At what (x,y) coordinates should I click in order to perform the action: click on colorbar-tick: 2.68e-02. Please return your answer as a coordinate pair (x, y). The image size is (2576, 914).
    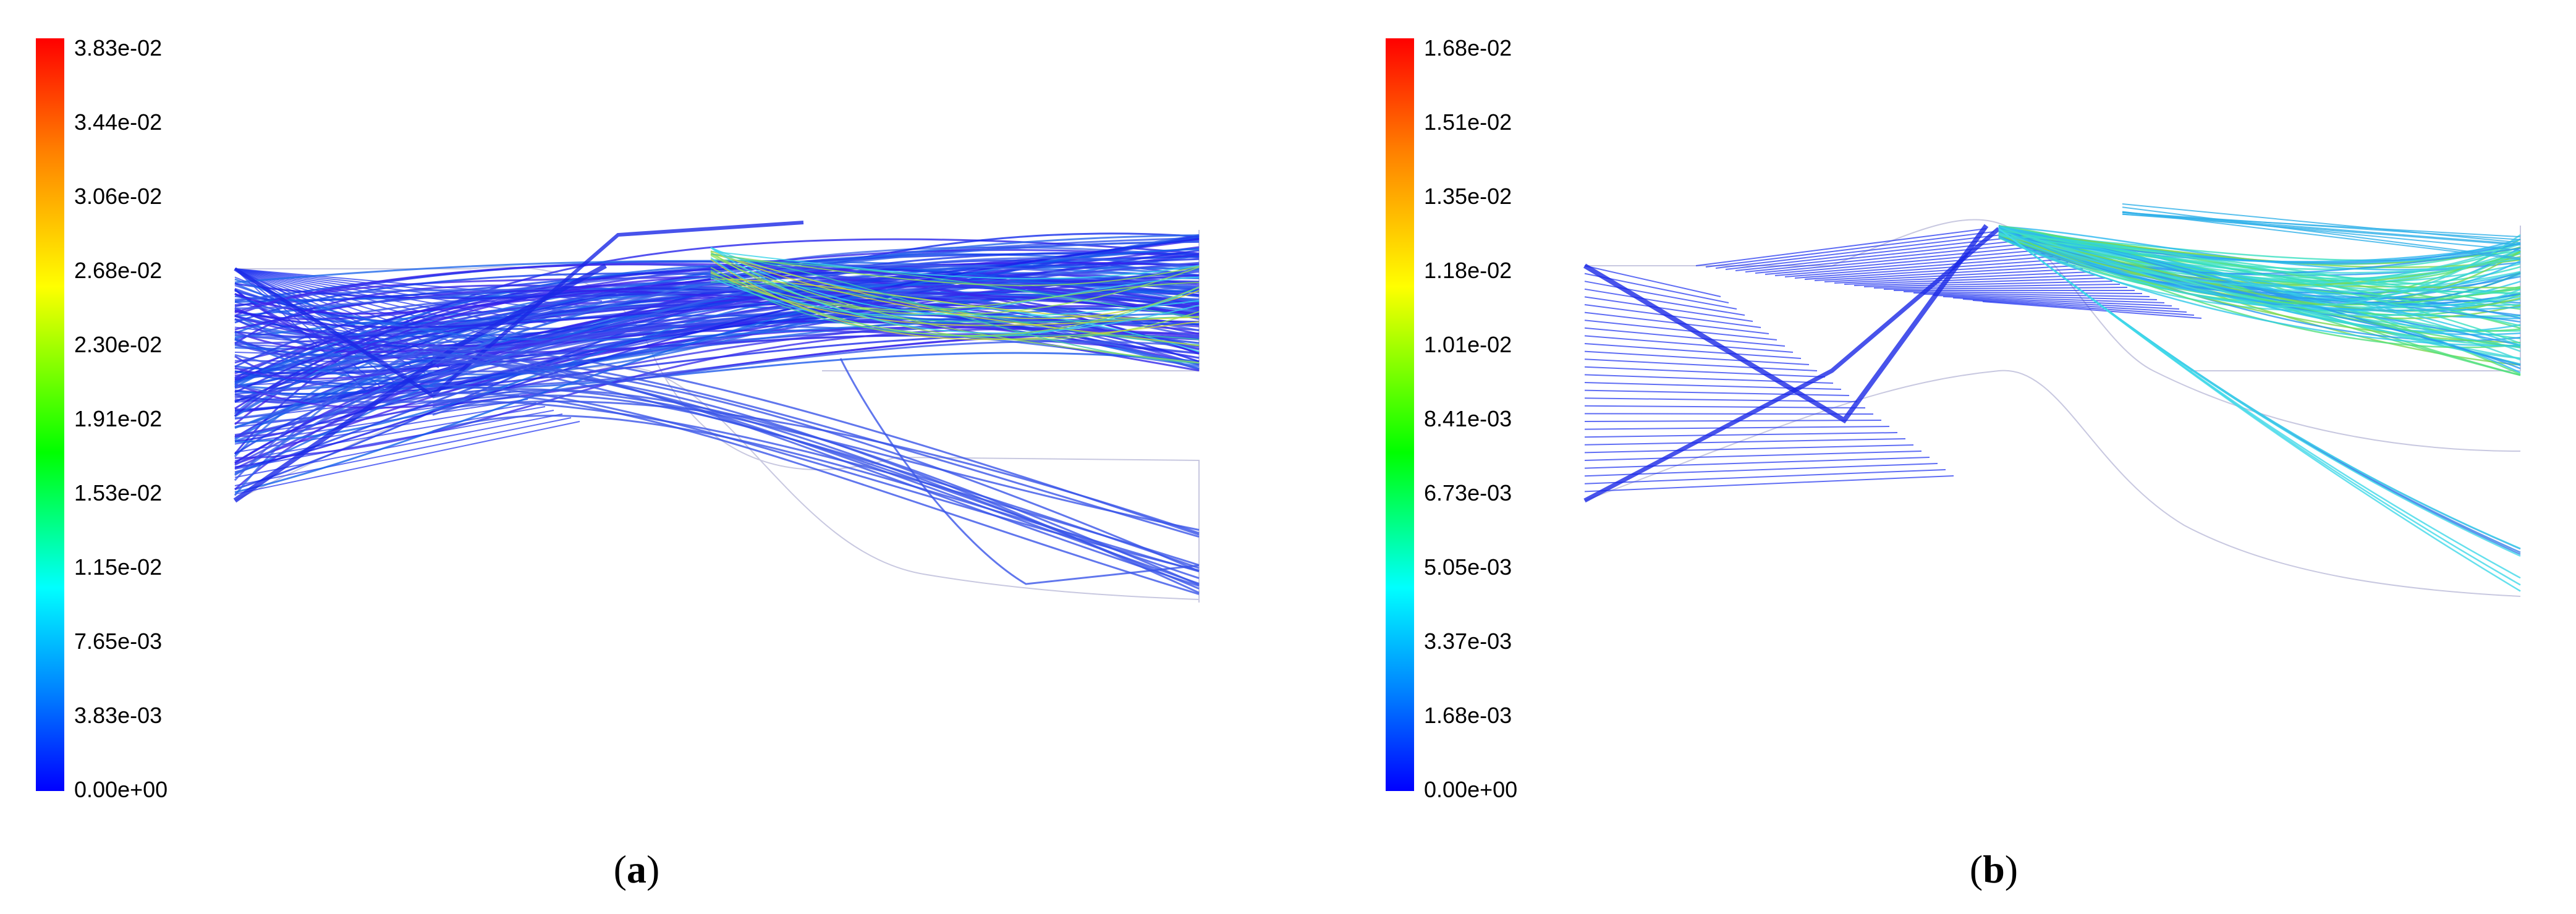
    Looking at the image, I should click on (118, 270).